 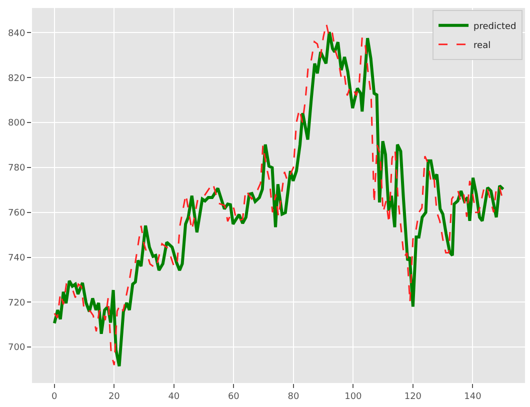 What do you see at coordinates (234, 397) in the screenshot?
I see `x-tick-label: 60` at bounding box center [234, 397].